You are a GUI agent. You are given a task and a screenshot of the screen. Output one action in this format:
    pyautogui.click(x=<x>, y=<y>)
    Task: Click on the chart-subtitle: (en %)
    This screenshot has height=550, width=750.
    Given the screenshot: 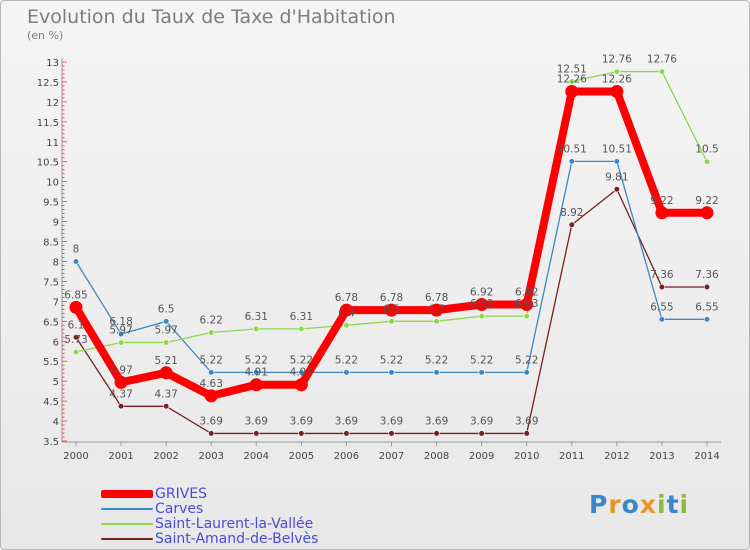 What is the action you would take?
    pyautogui.click(x=45, y=35)
    